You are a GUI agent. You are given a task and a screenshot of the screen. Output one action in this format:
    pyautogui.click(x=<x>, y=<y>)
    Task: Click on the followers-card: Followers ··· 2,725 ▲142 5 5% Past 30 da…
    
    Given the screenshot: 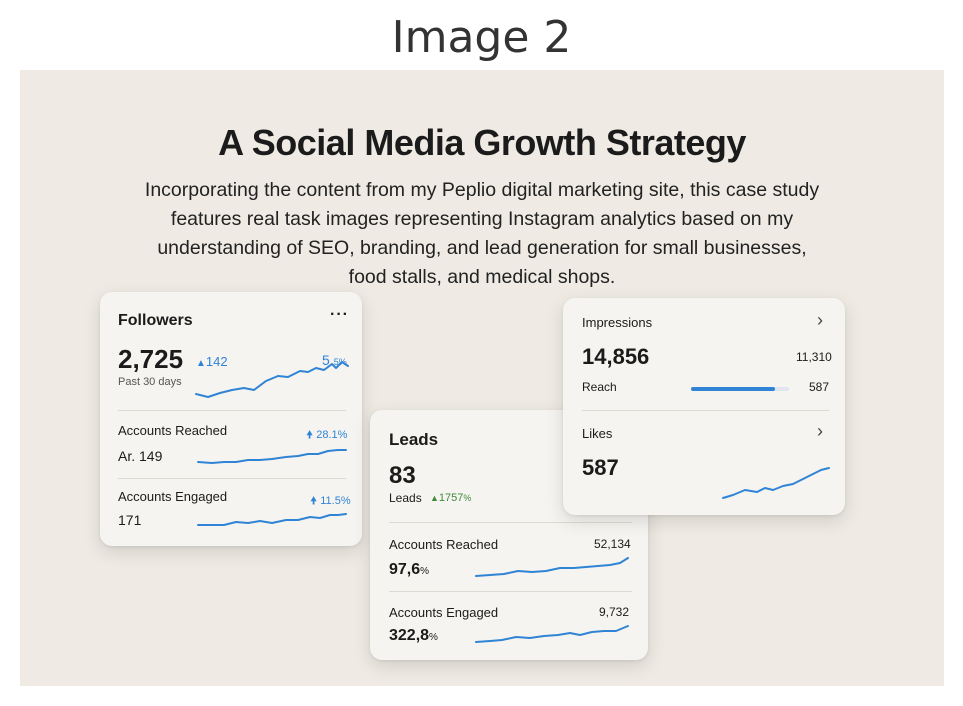 What is the action you would take?
    pyautogui.click(x=231, y=419)
    